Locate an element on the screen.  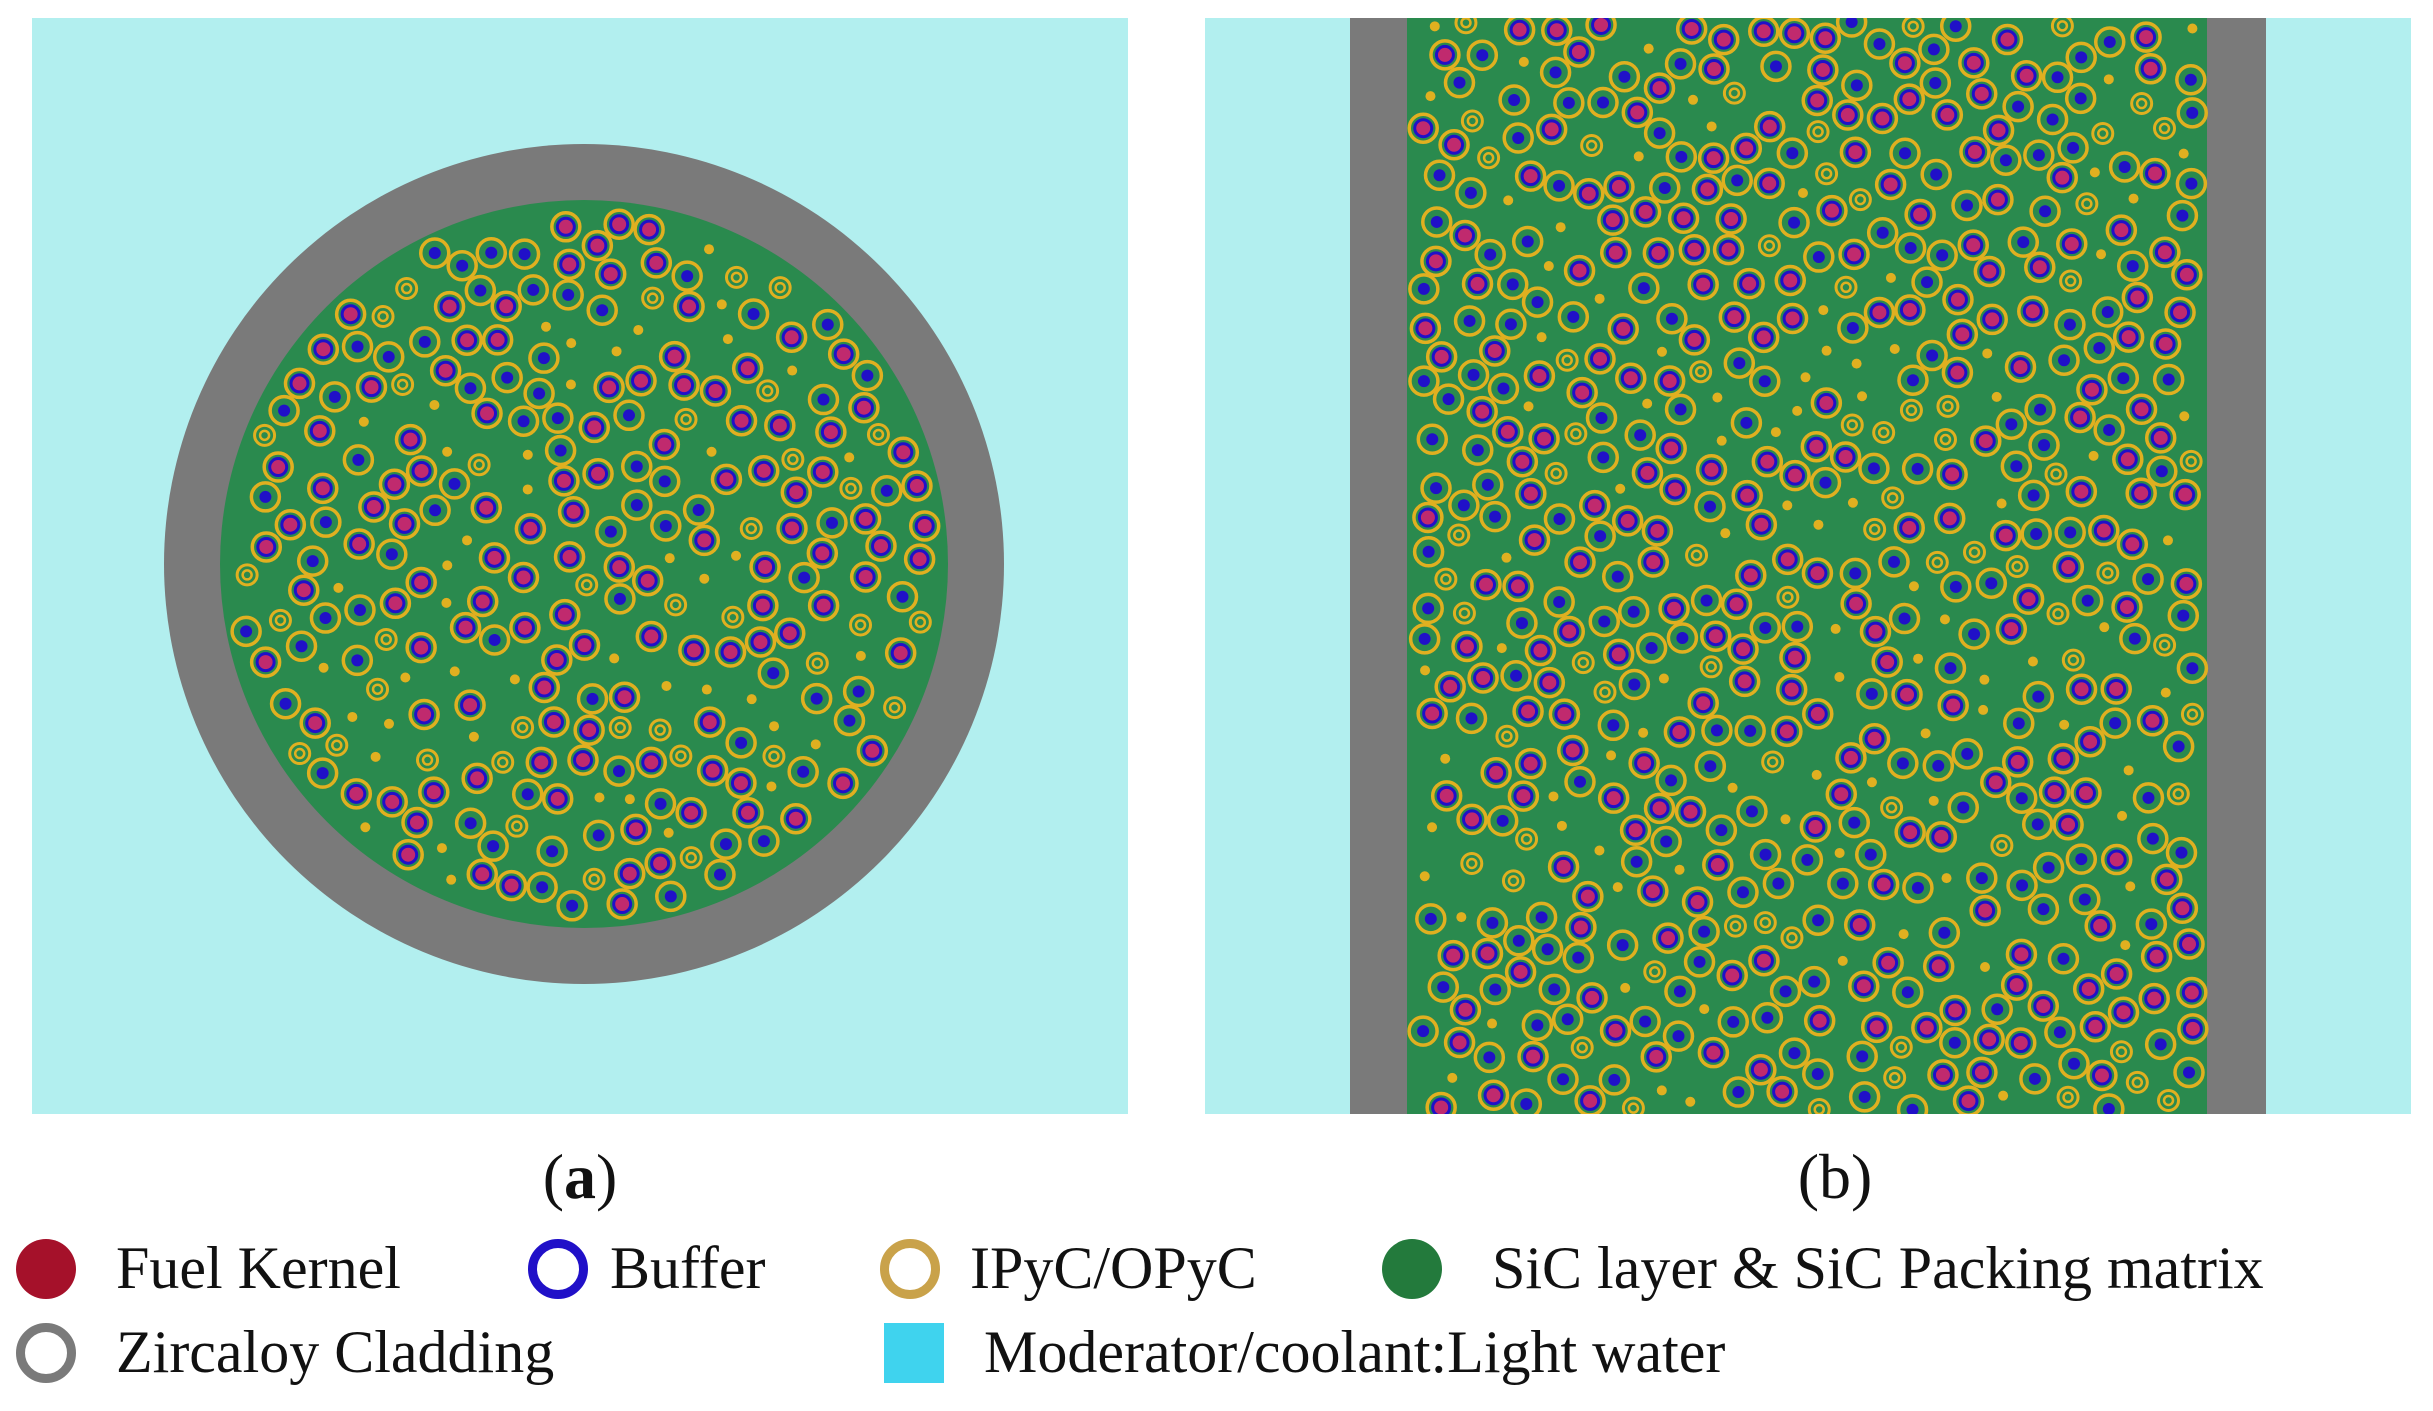
cladding-ring-icon is located at coordinates (46, 1352).